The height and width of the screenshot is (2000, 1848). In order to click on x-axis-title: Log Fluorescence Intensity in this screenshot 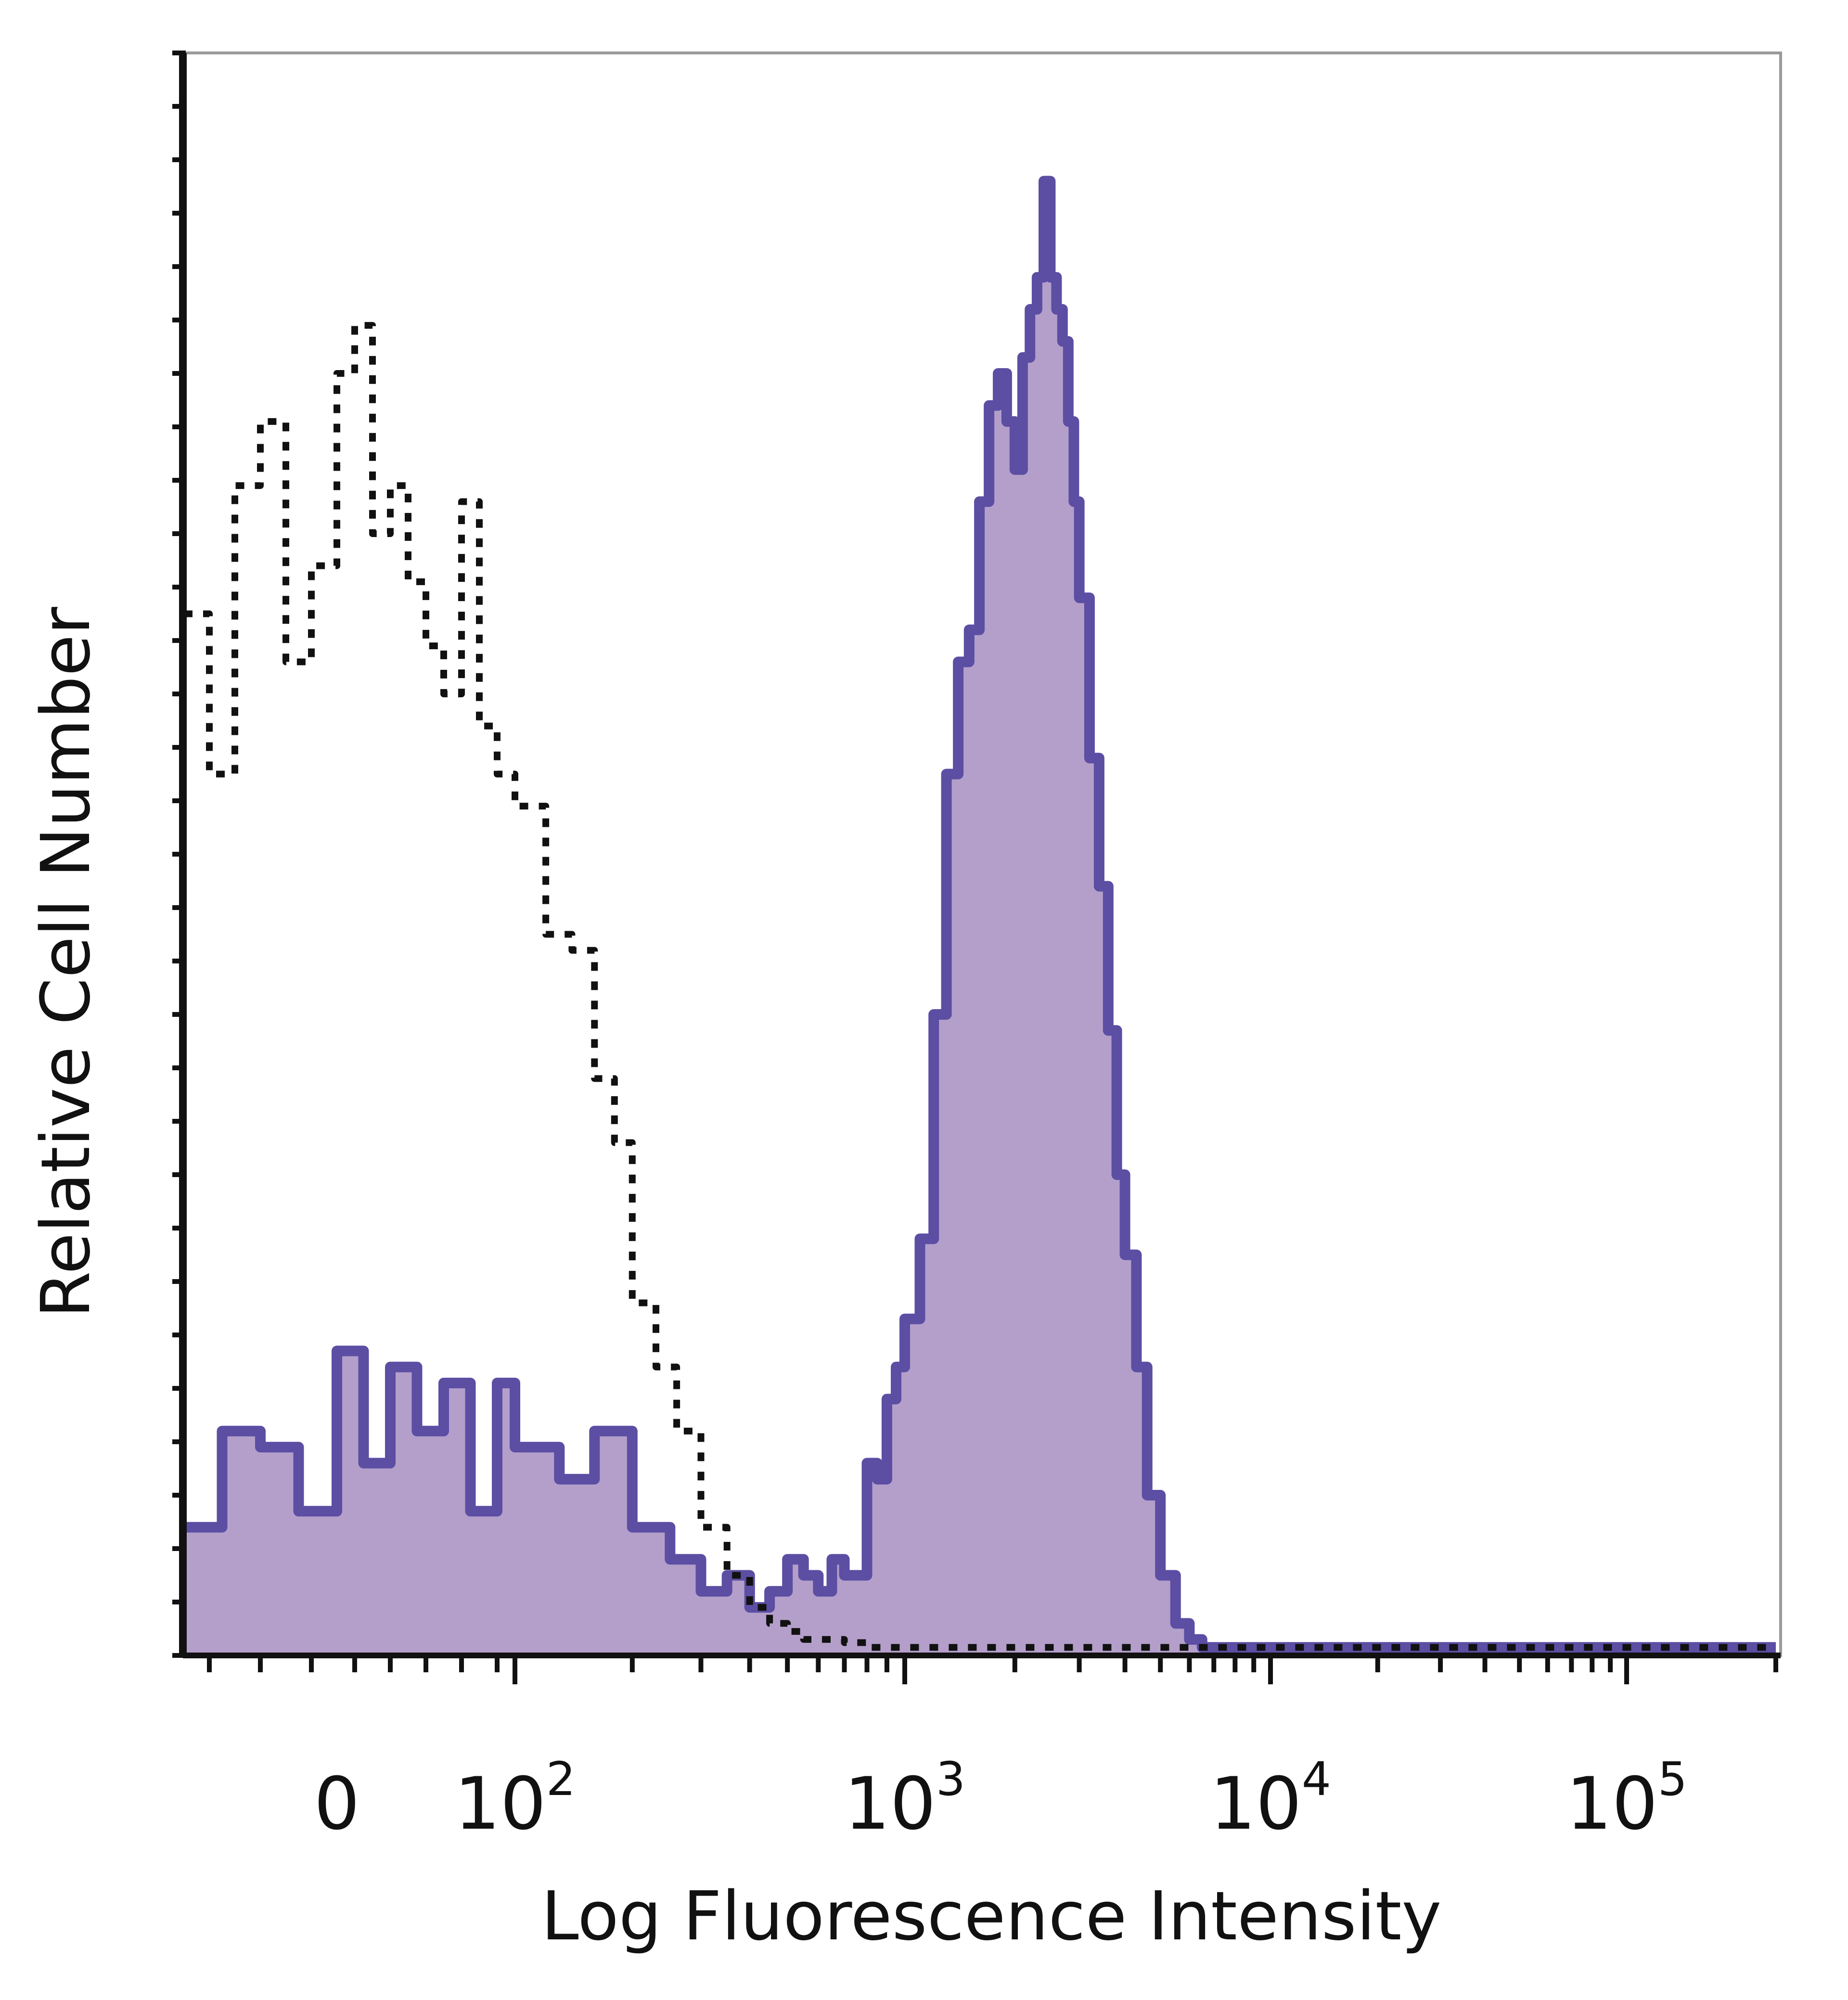, I will do `click(991, 1916)`.